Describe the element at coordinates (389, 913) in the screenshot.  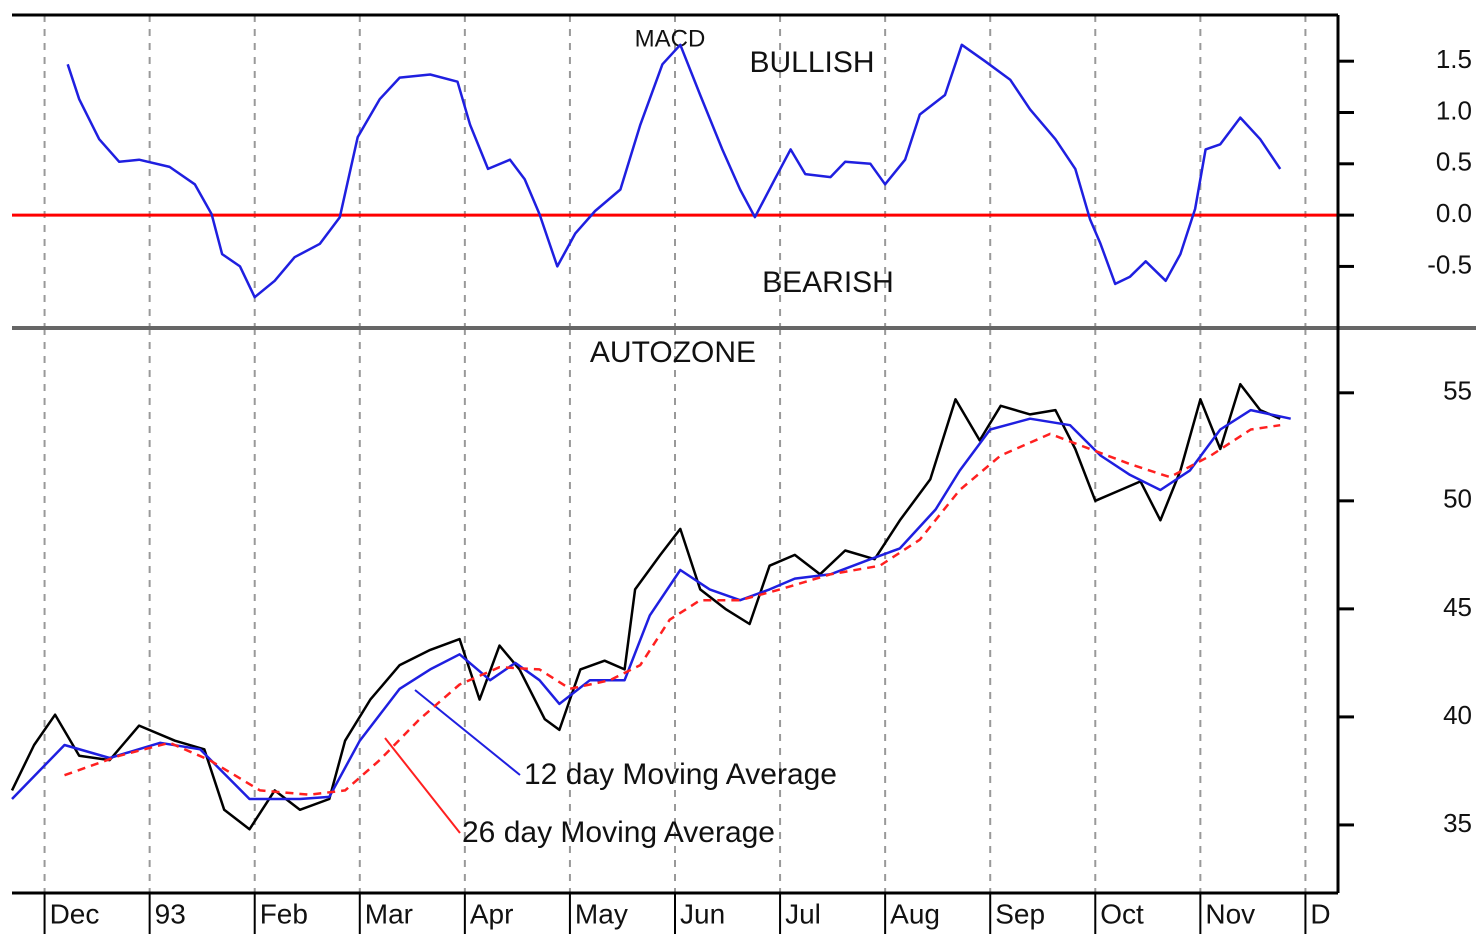
I see `x-tick-label: Mar` at that location.